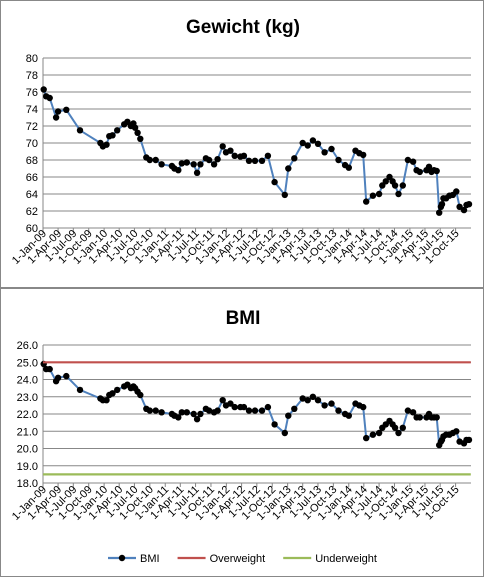 The image size is (486, 578). I want to click on chart-title: BMI, so click(243, 318).